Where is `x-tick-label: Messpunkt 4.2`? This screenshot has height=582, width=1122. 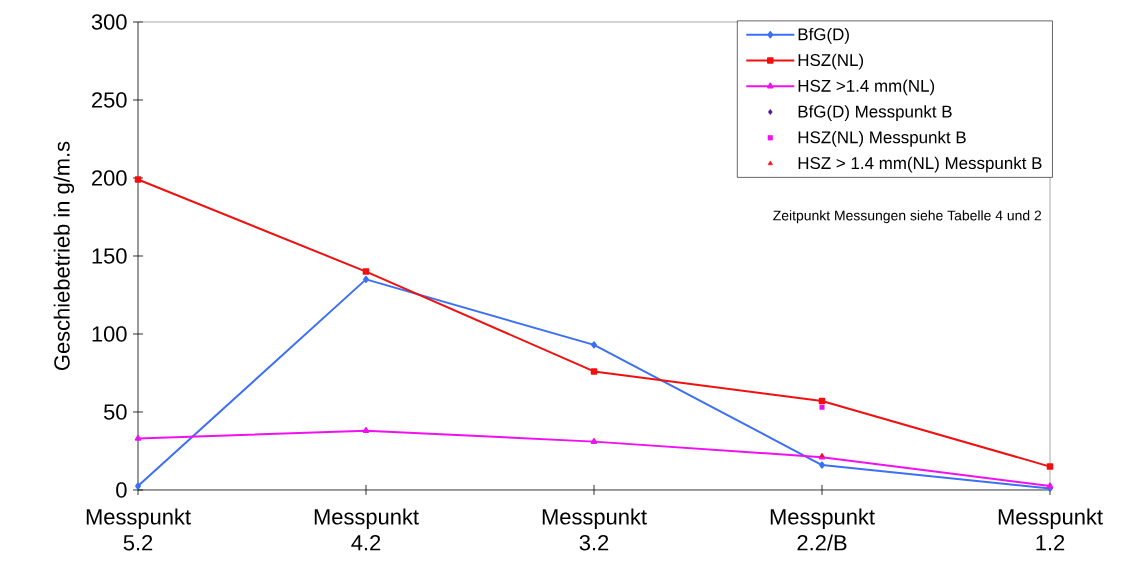 x-tick-label: Messpunkt 4.2 is located at coordinates (366, 529).